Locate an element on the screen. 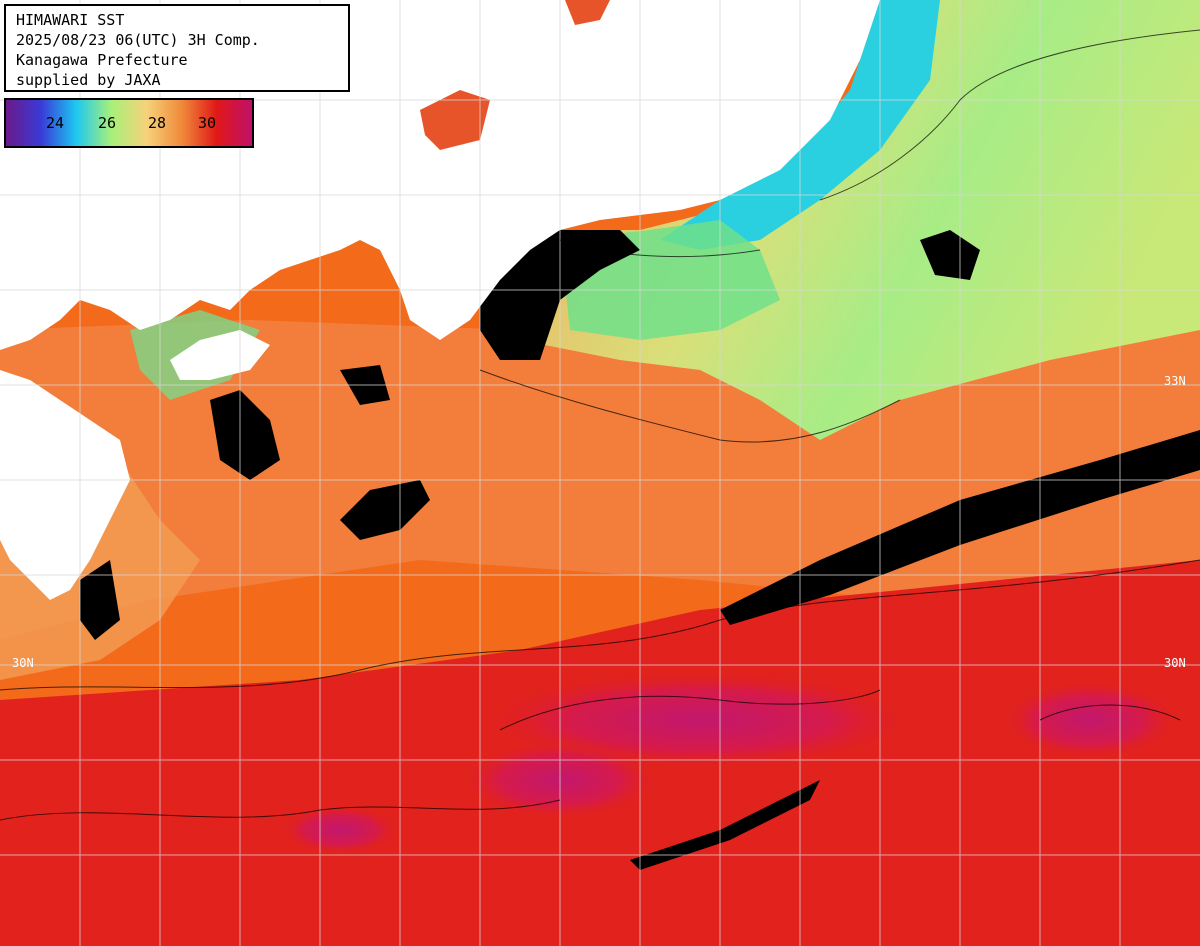  cloud-patch-shikoku is located at coordinates (245, 435).